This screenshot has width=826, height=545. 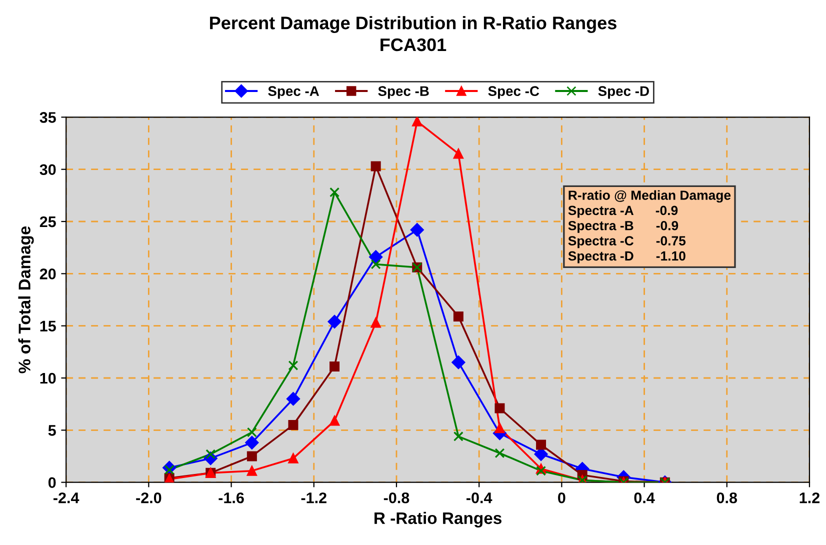 I want to click on x-tick-label: 1.2, so click(x=810, y=498).